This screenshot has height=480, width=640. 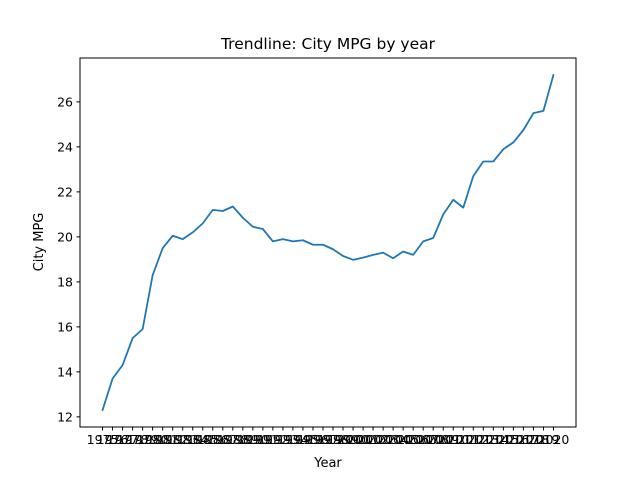 I want to click on x-tick-label: 2001, so click(x=363, y=439).